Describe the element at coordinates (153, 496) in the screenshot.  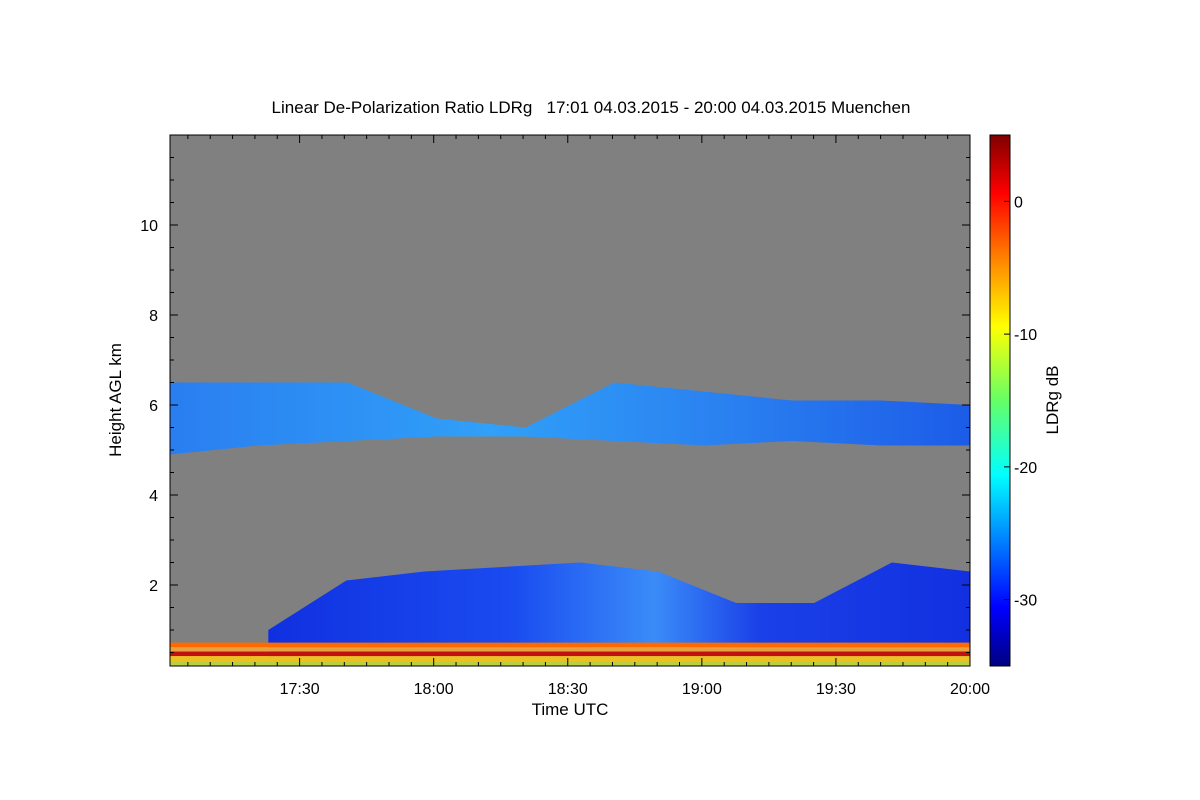
I see `y-tick-label: 4` at that location.